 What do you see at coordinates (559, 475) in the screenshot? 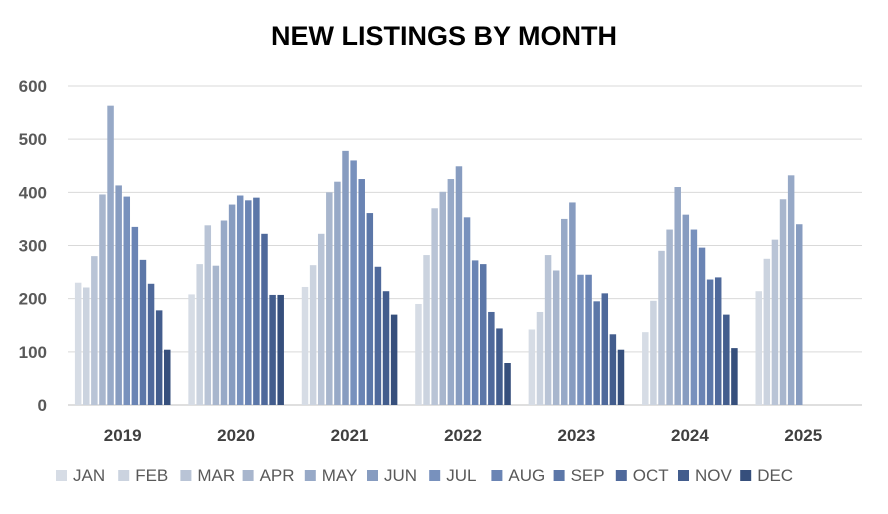
I see `legend-swatch-sep` at bounding box center [559, 475].